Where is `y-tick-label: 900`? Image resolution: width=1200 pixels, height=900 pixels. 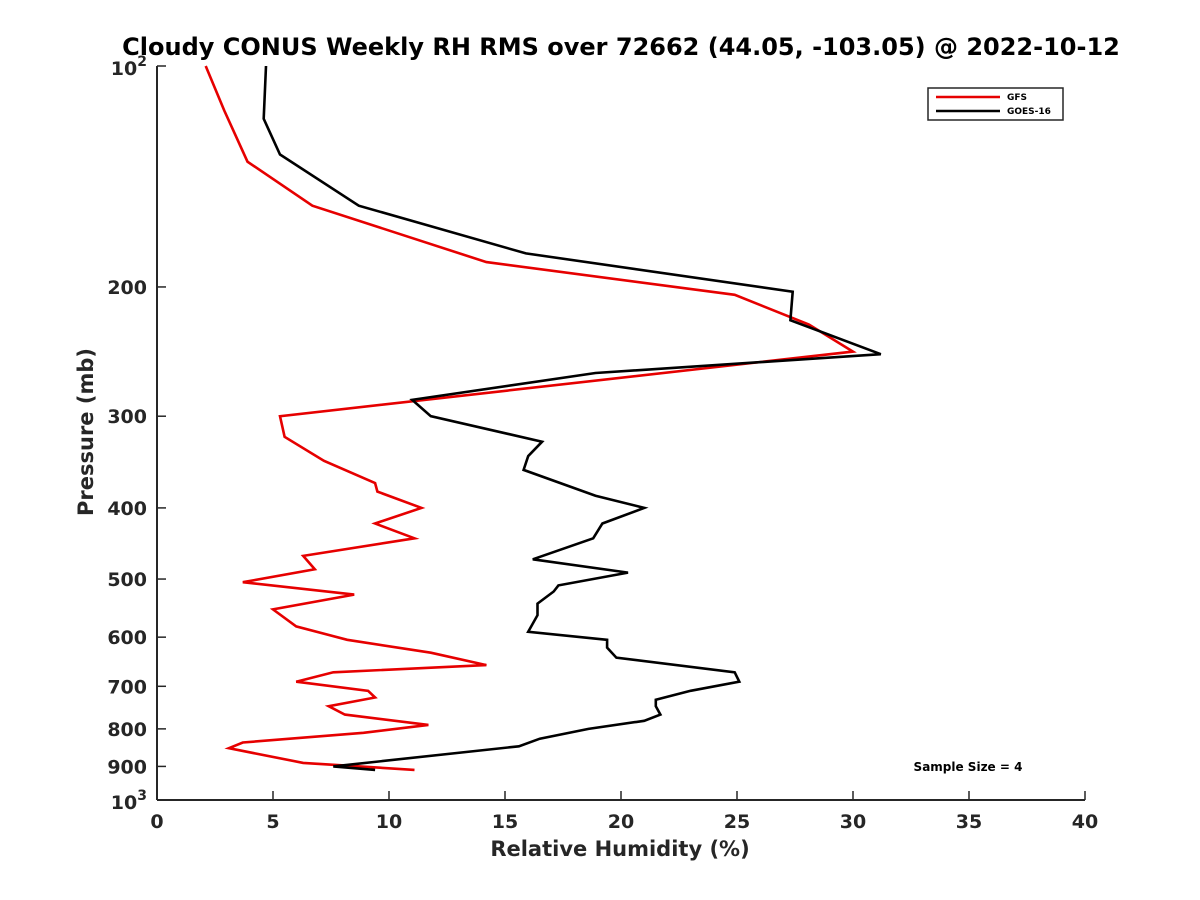 y-tick-label: 900 is located at coordinates (127, 767).